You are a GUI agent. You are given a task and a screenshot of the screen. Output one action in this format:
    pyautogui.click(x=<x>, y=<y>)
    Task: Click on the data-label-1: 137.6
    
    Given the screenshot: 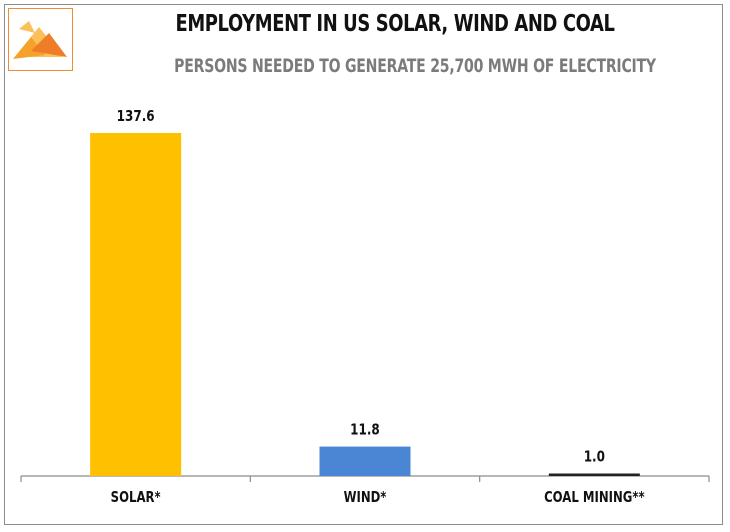 What is the action you would take?
    pyautogui.click(x=136, y=117)
    